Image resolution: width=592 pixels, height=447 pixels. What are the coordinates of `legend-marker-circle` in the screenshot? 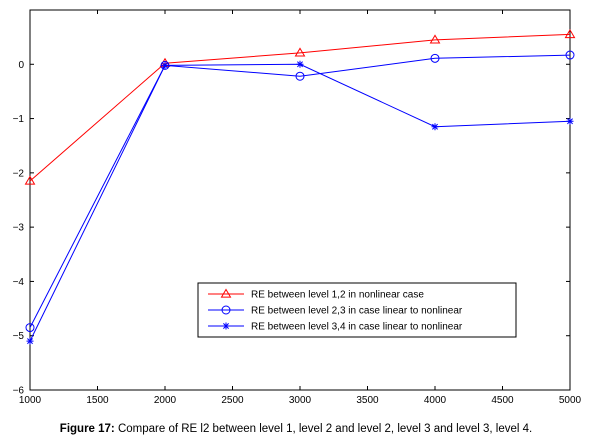 It's located at (226, 310).